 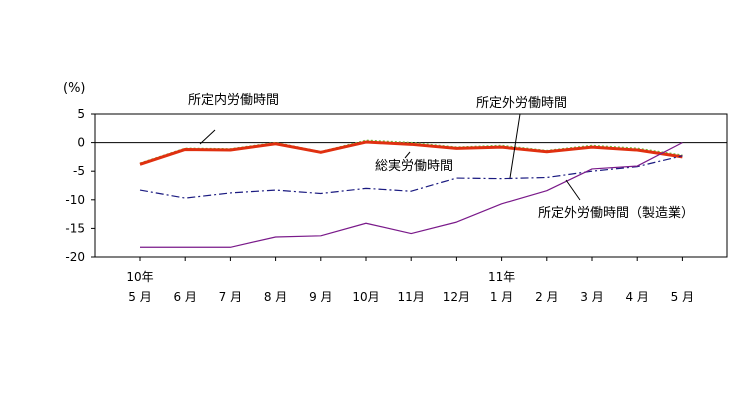 What do you see at coordinates (74, 88) in the screenshot?
I see `y-unit-label: (%)` at bounding box center [74, 88].